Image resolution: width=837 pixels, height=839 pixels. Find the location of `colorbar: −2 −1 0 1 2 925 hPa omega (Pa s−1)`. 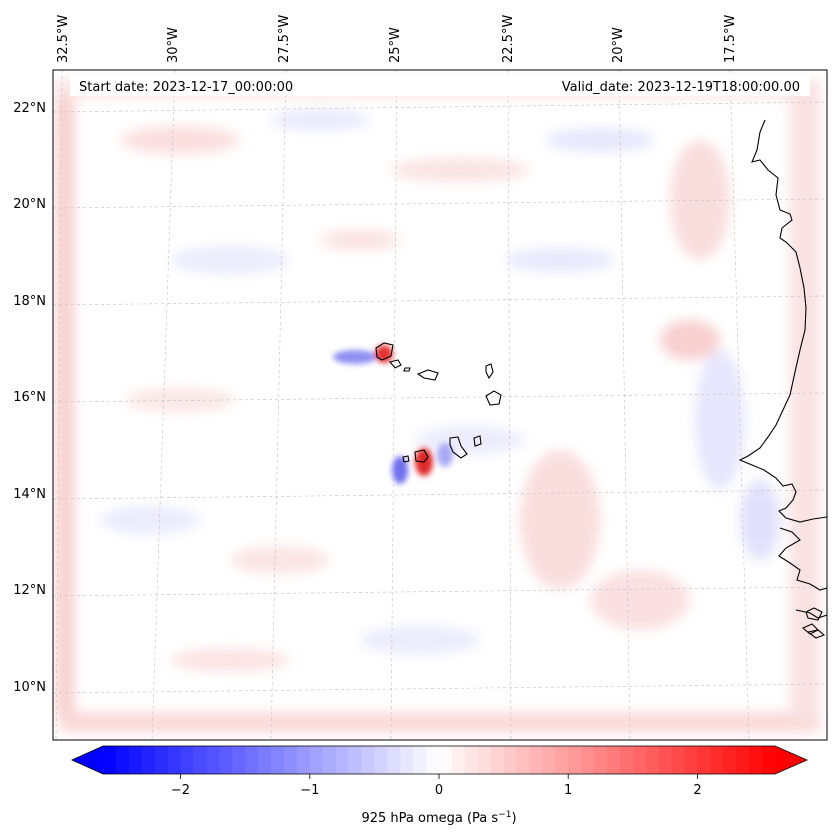

colorbar: −2 −1 0 1 2 925 hPa omega (Pa s−1) is located at coordinates (439, 785).